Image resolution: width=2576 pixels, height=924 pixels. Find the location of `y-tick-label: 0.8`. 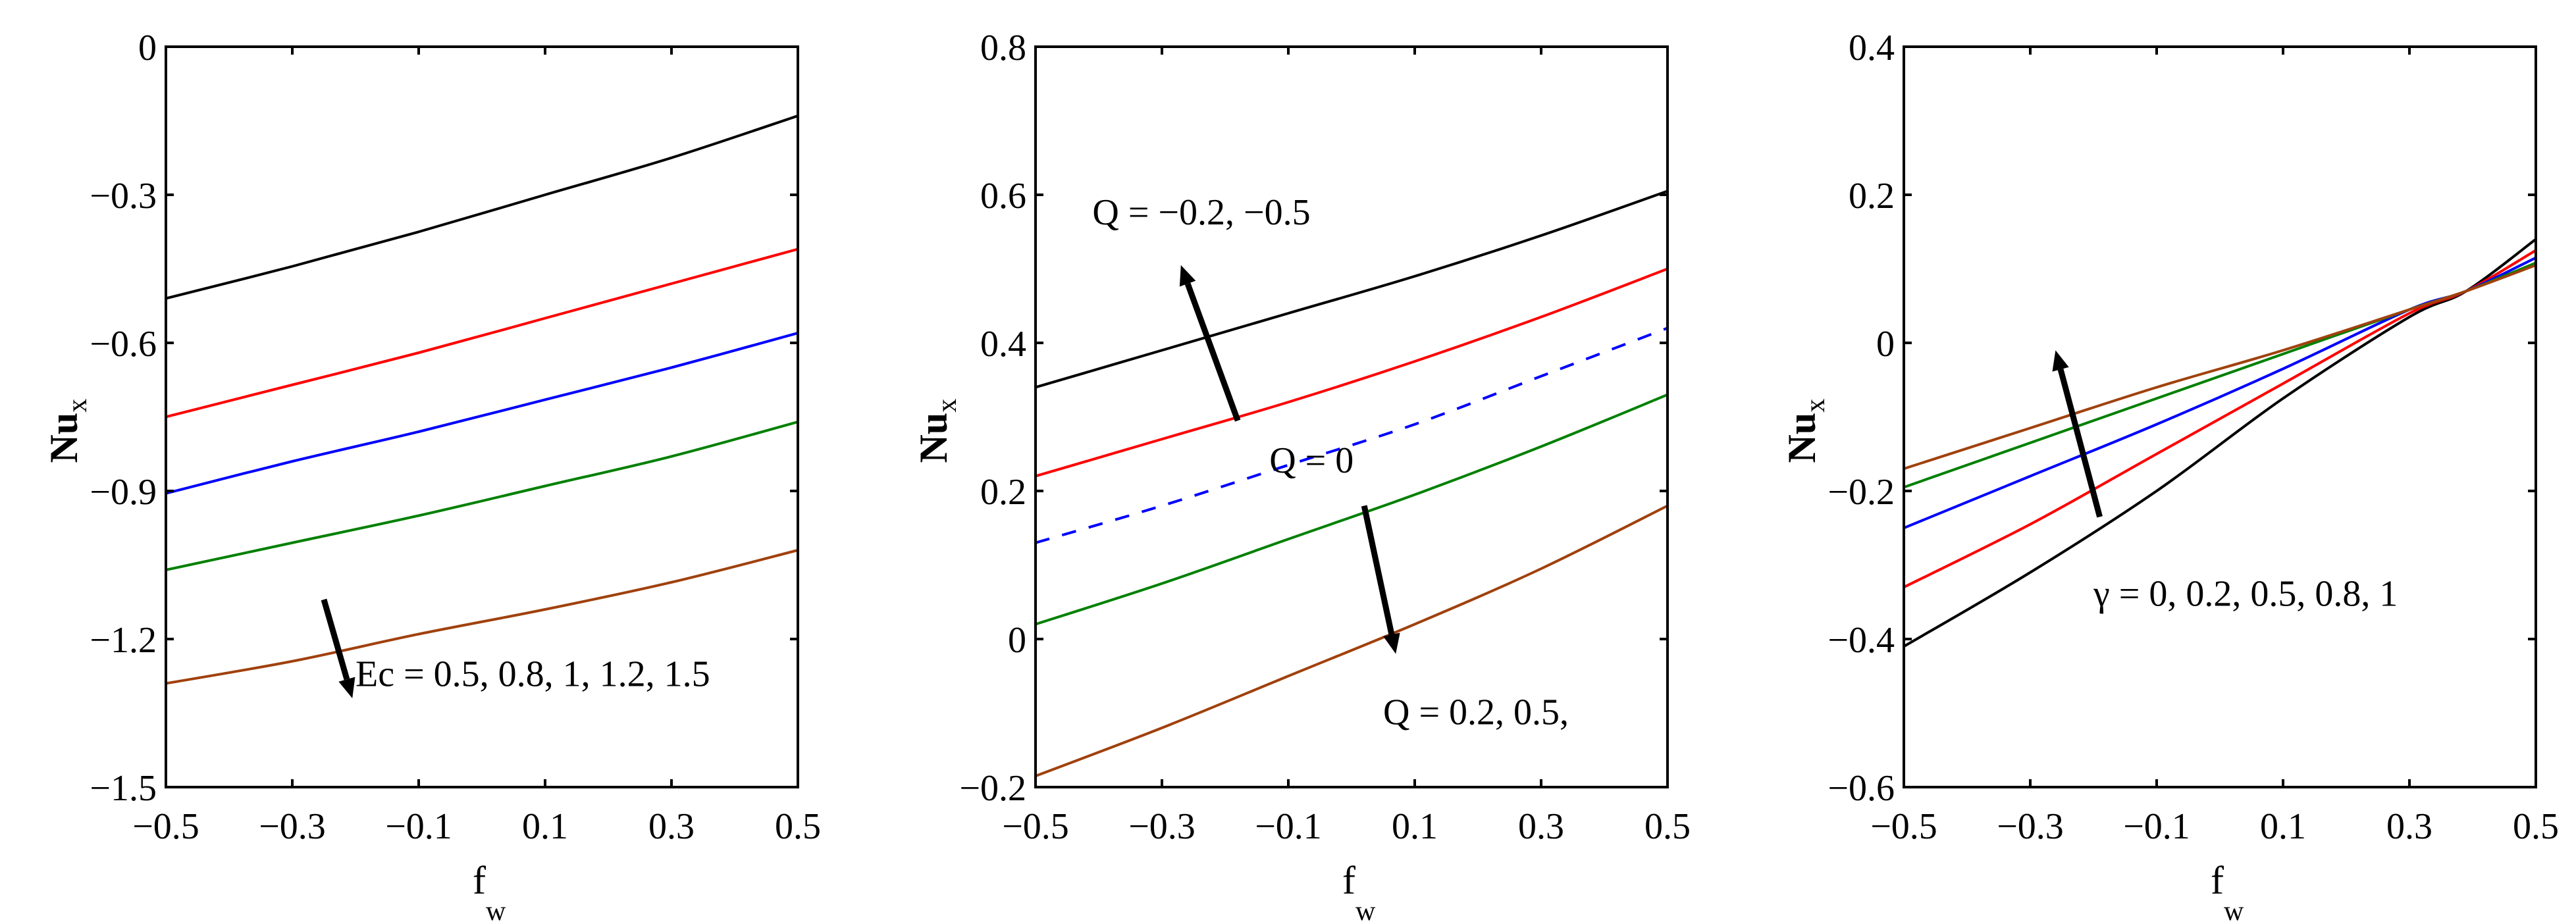

y-tick-label: 0.8 is located at coordinates (1003, 48).